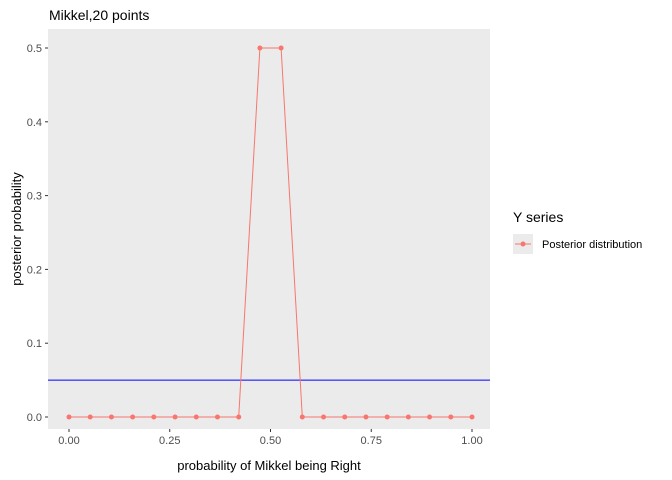  Describe the element at coordinates (523, 244) in the screenshot. I see `legend-key-point` at that location.